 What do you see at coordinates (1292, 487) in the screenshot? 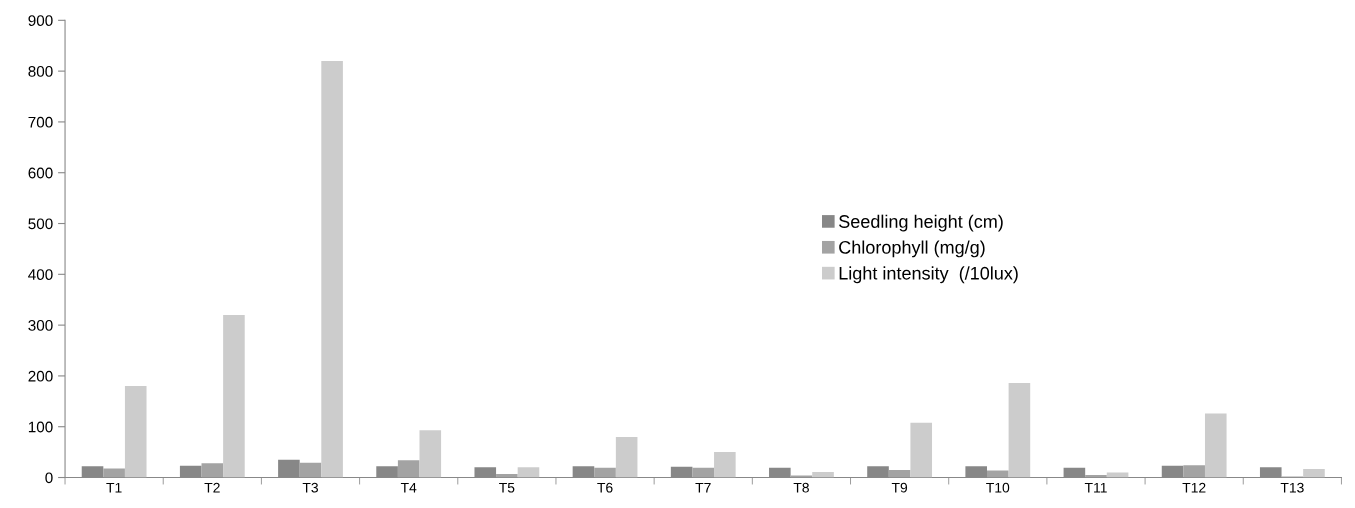
I see `x-tick-label: T13` at bounding box center [1292, 487].